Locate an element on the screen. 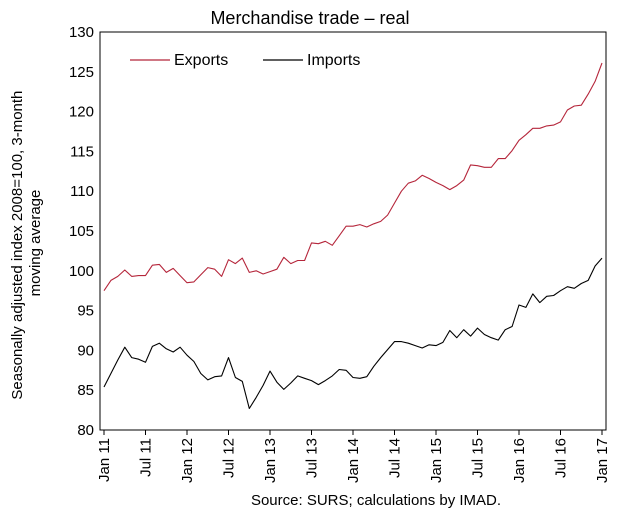 This screenshot has width=625, height=515. x-tick-label: Jul 16 is located at coordinates (561, 458).